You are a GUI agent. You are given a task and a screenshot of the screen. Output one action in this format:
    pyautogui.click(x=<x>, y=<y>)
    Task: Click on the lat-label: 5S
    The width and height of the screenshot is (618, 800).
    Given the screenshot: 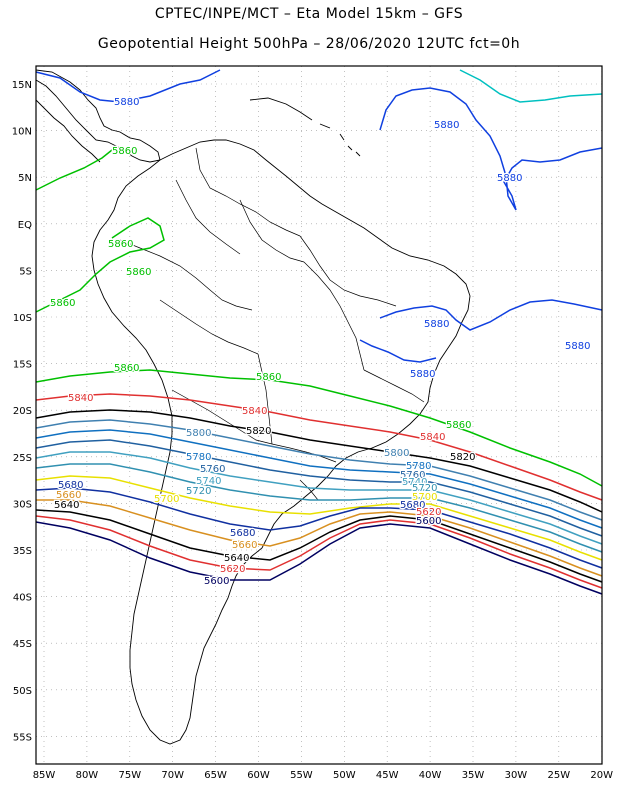 What is the action you would take?
    pyautogui.click(x=25, y=271)
    